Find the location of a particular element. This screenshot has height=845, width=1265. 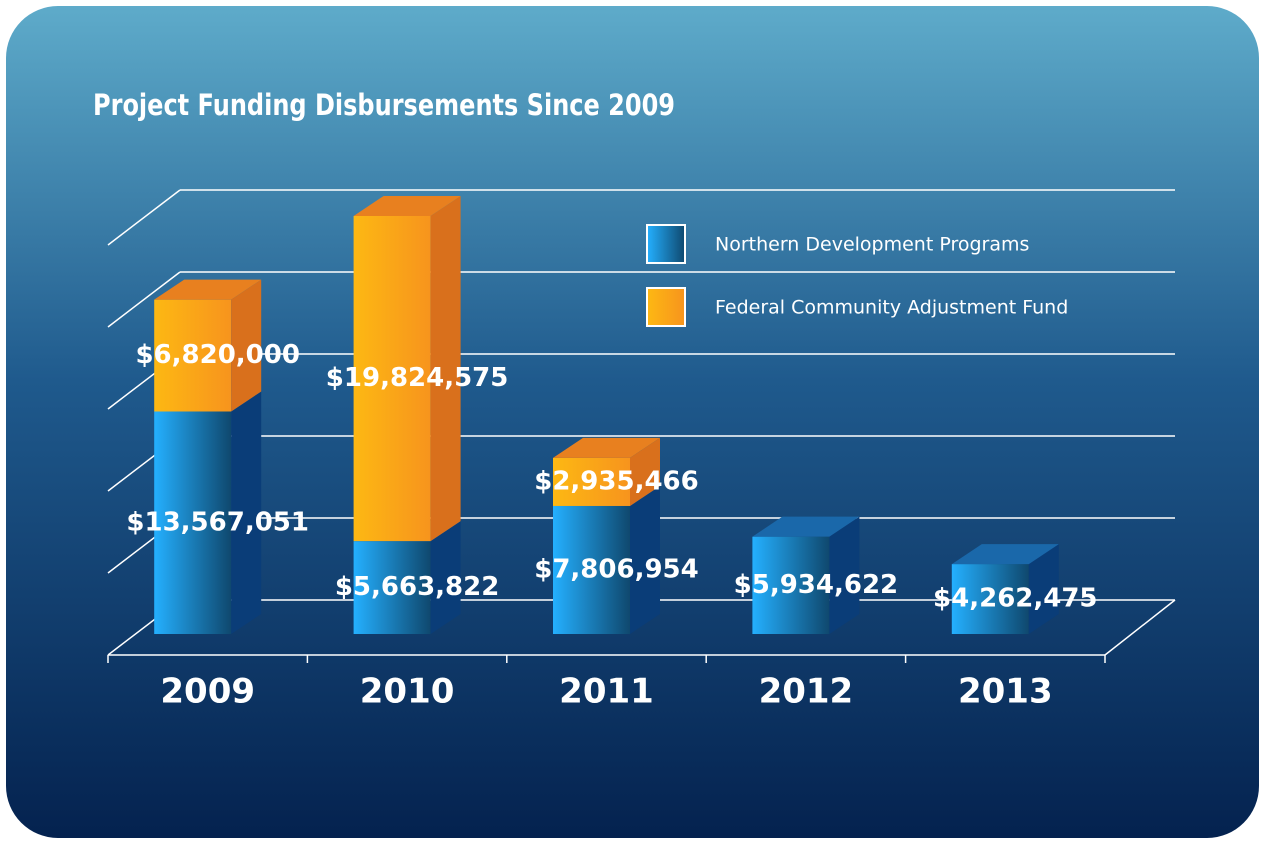

data-label: $5,934,622 is located at coordinates (816, 585).